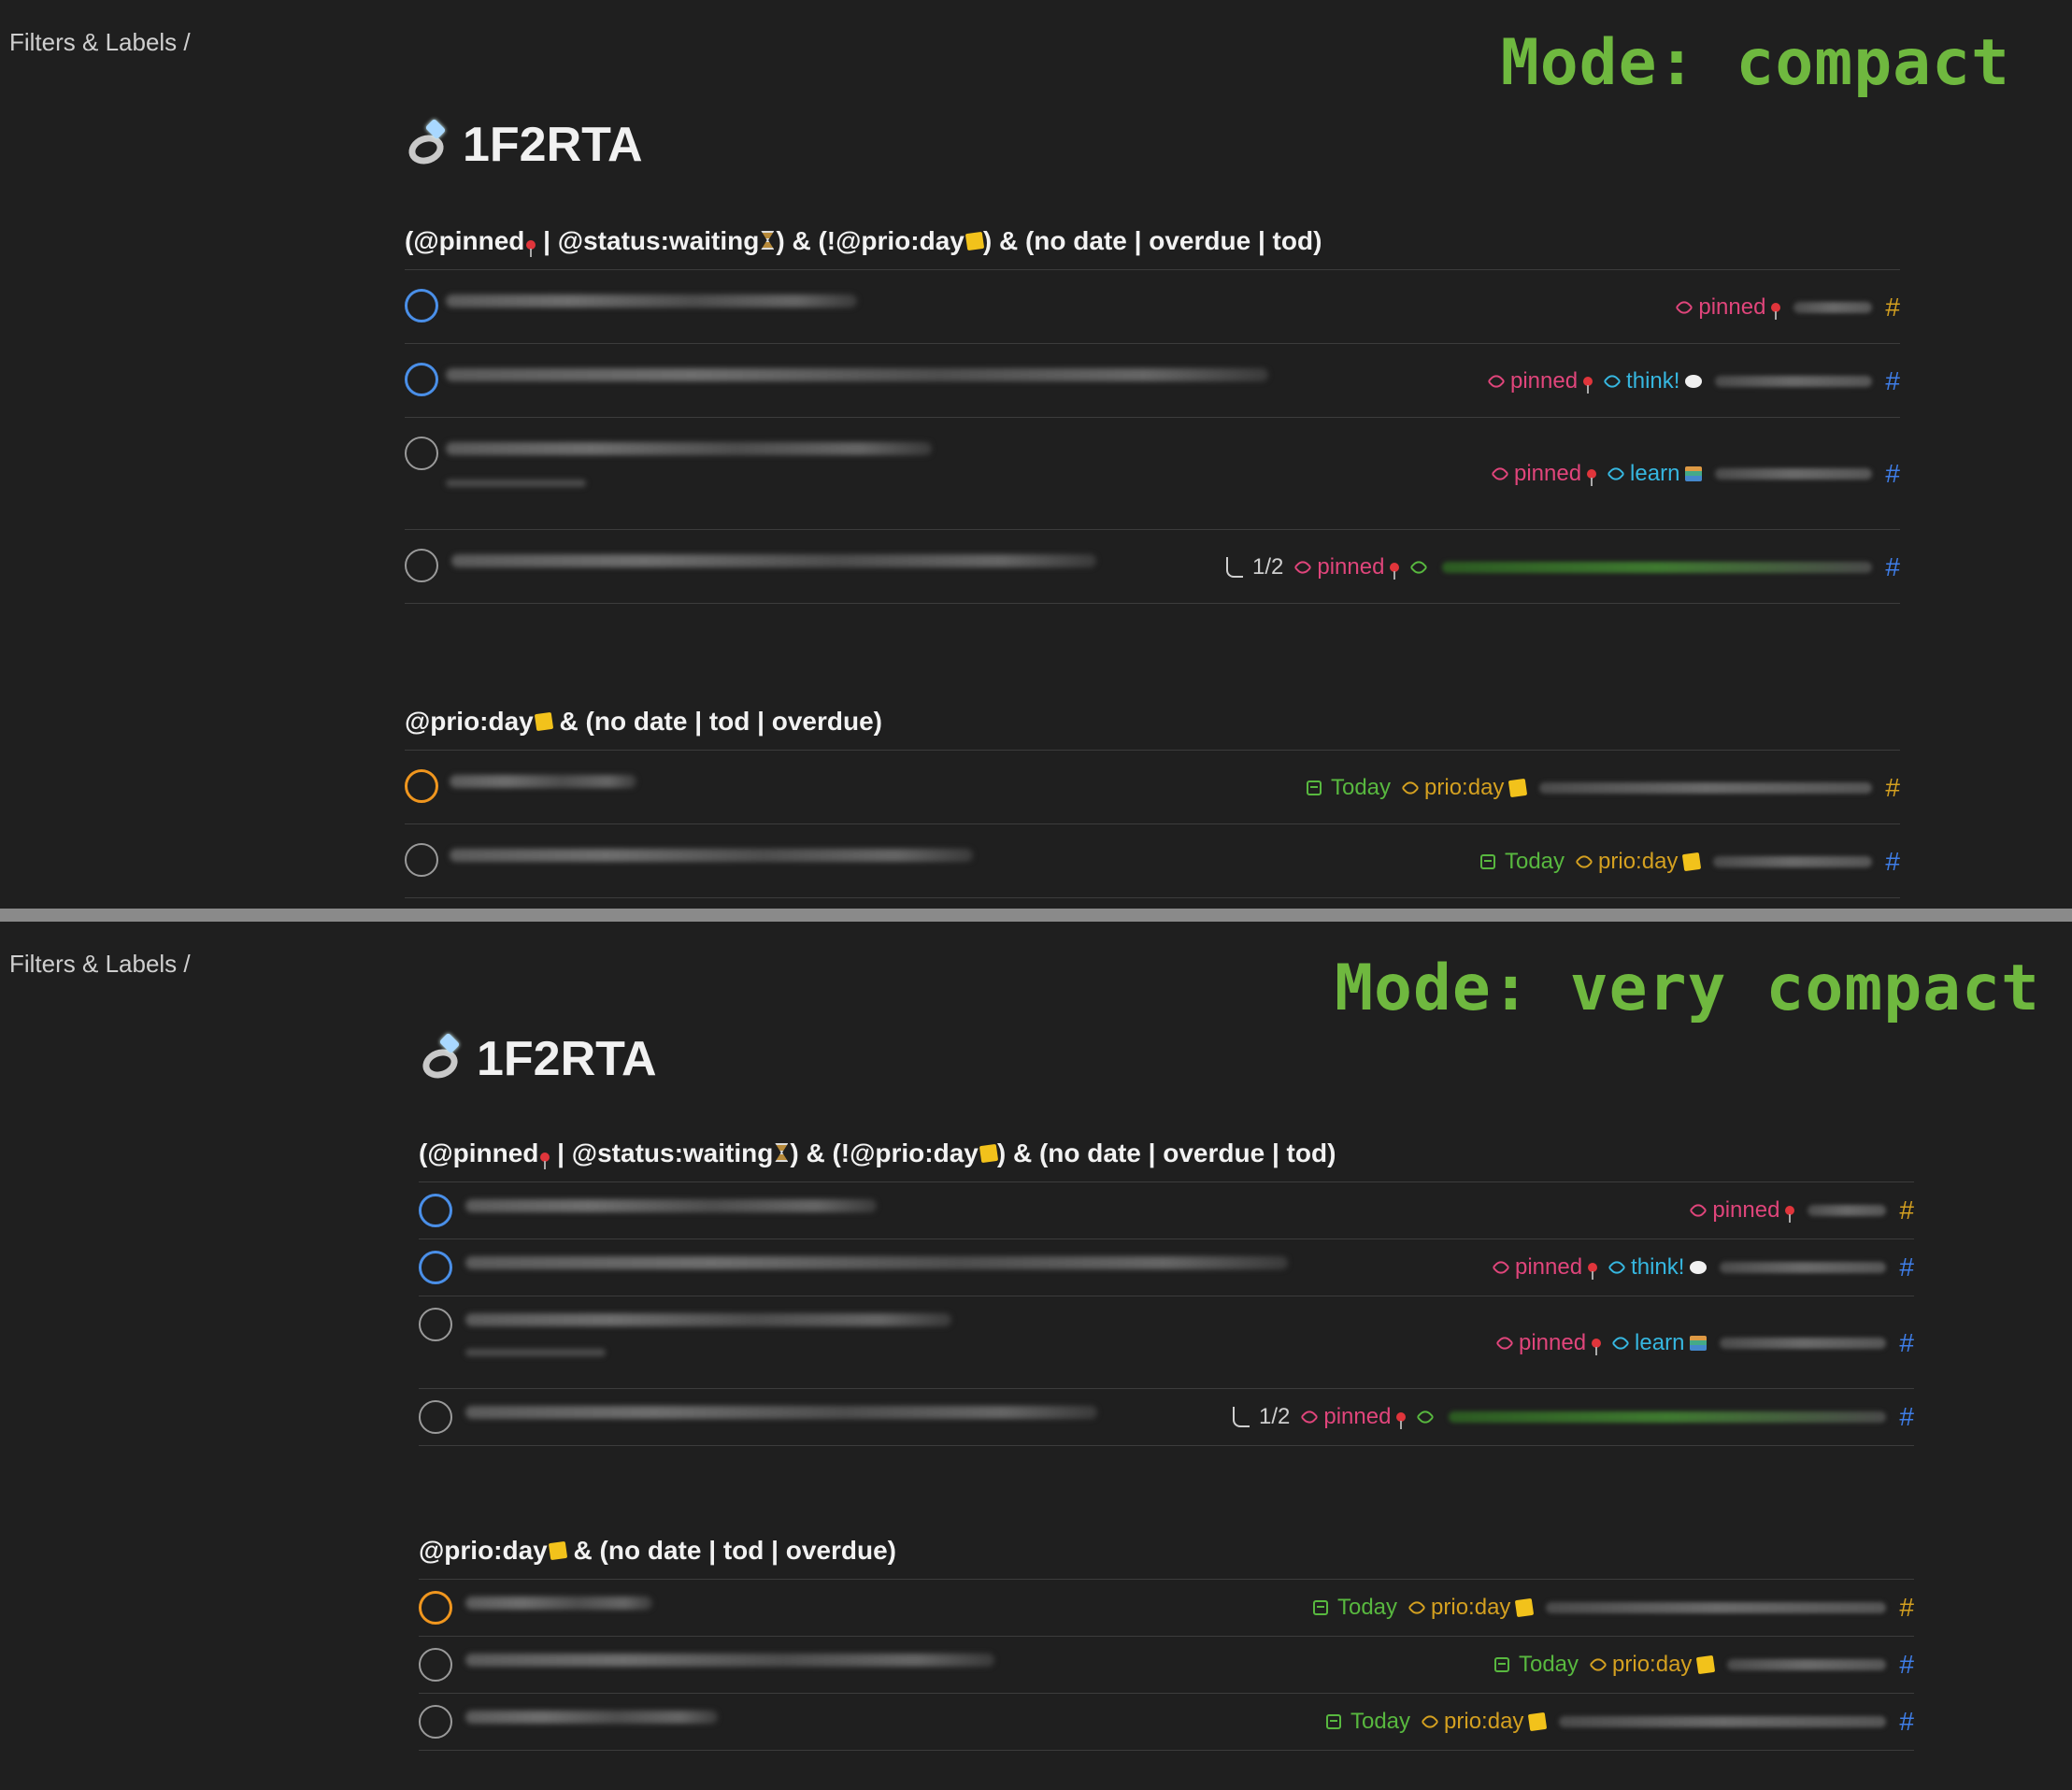  I want to click on sticky-note-icon, so click(975, 241).